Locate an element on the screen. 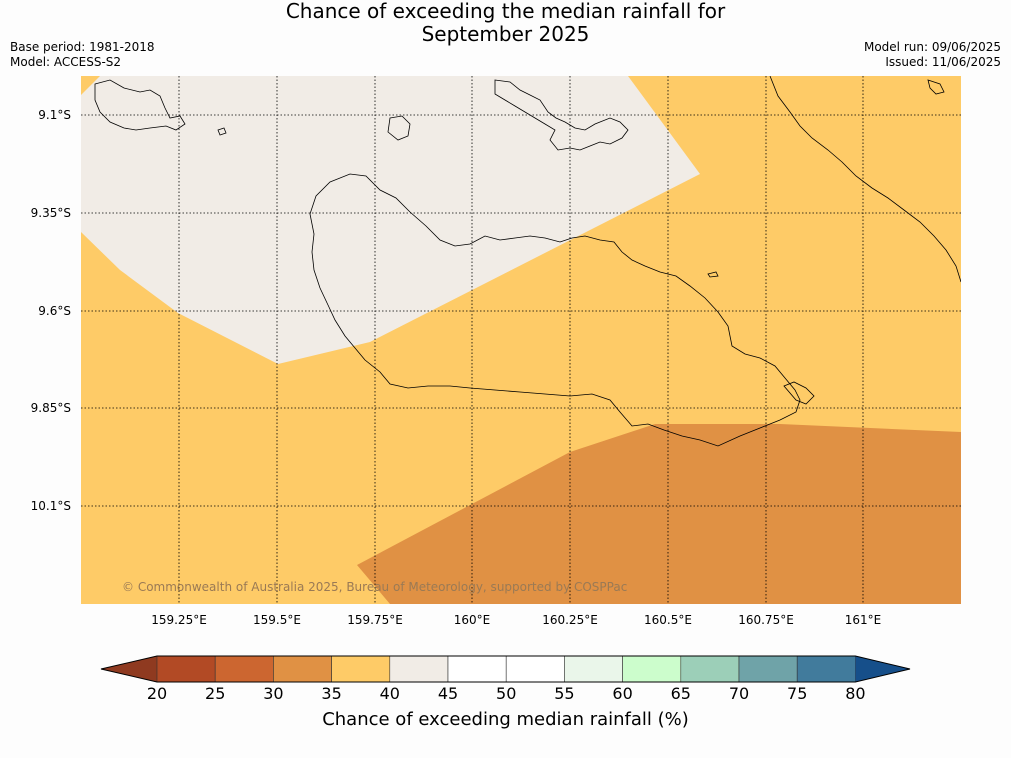 The height and width of the screenshot is (758, 1011). lon-label: 159.5°E is located at coordinates (277, 620).